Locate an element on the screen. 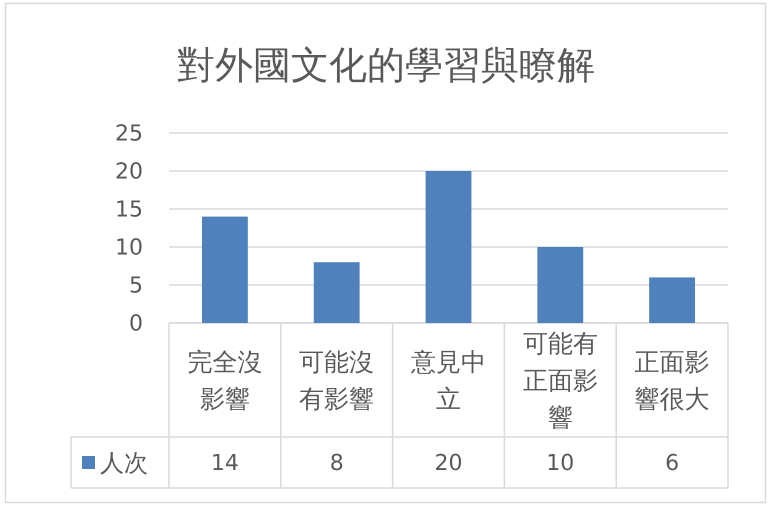  y-tick-label: 20 is located at coordinates (129, 172).